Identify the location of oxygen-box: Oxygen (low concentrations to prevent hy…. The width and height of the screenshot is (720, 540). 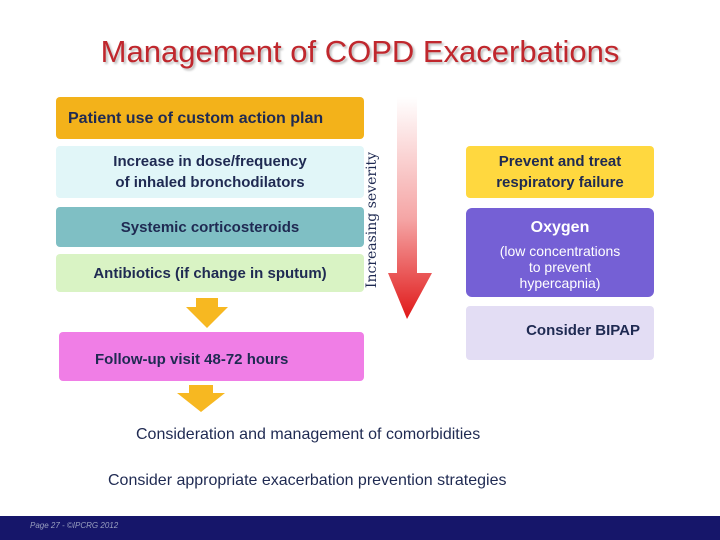
(560, 252).